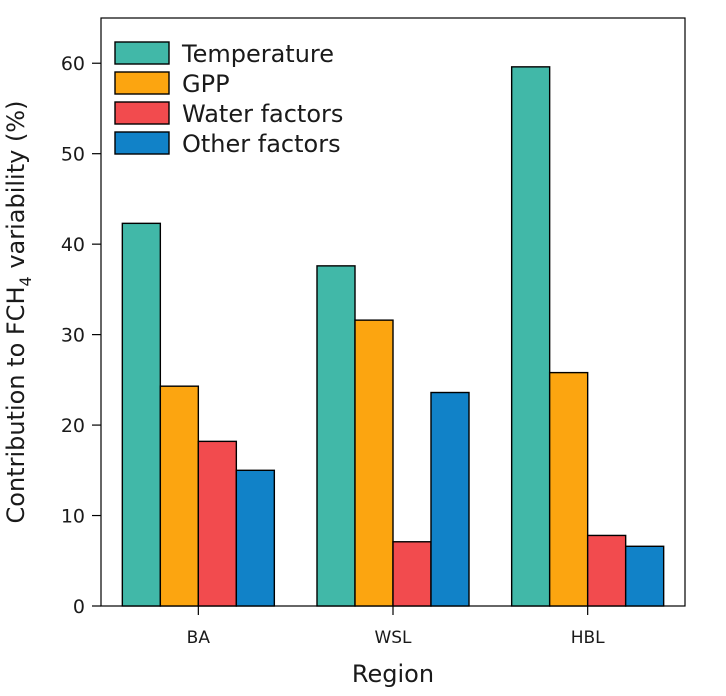 This screenshot has width=726, height=696. Describe the element at coordinates (393, 674) in the screenshot. I see `x-axis-title: Region` at that location.